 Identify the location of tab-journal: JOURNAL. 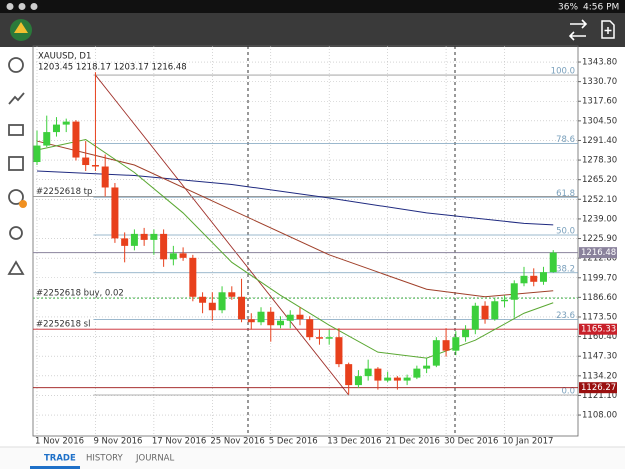
(154, 459).